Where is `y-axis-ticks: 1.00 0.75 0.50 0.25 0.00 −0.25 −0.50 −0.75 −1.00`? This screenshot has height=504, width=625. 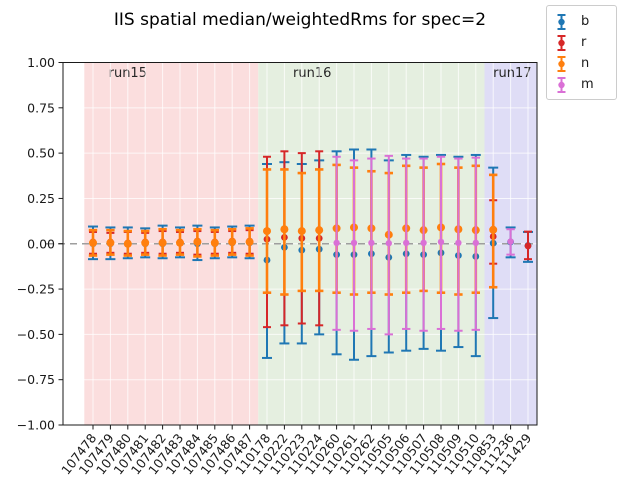
y-axis-ticks: 1.00 0.75 0.50 0.25 0.00 −0.25 −0.50 −0.75 −1.00 is located at coordinates (40, 244).